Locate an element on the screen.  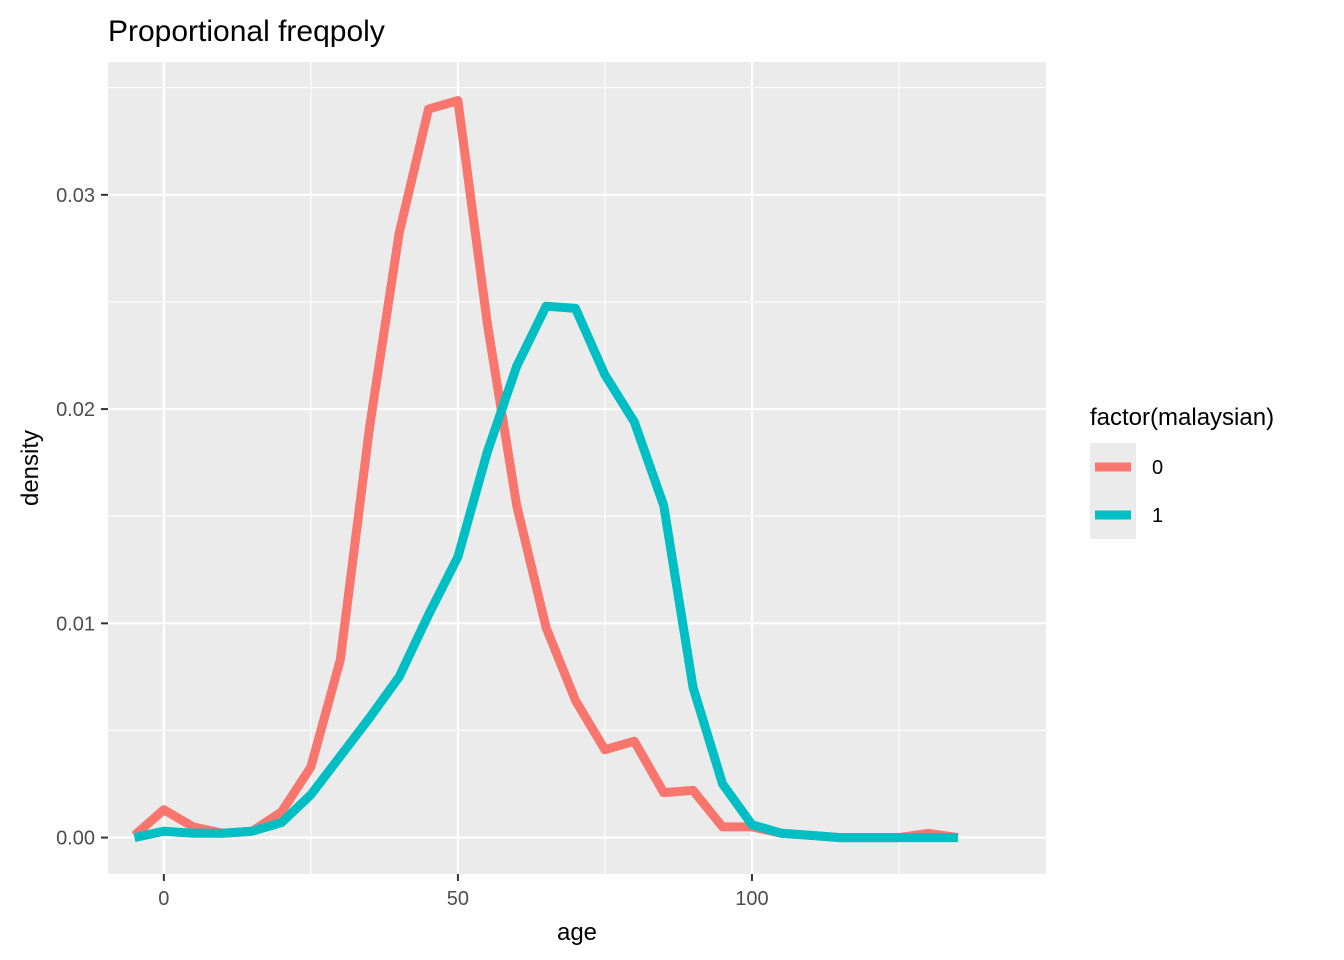
legend-title: factor(malaysian) is located at coordinates (1182, 417).